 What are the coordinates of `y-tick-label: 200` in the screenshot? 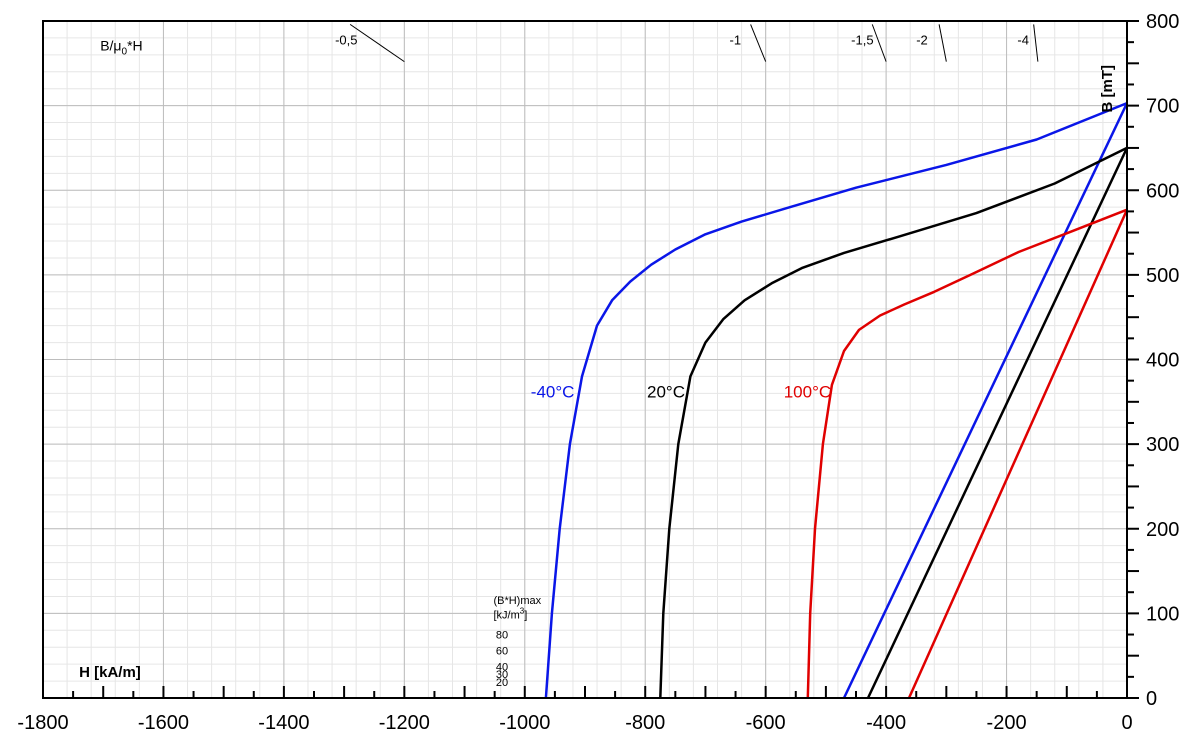 It's located at (1162, 530).